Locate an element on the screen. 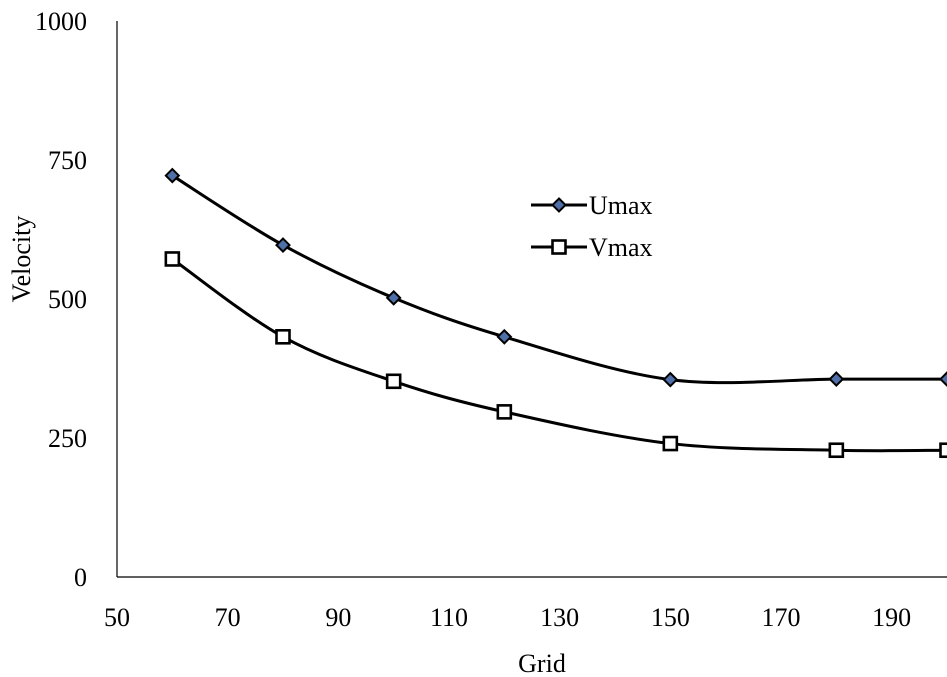 The width and height of the screenshot is (947, 677). y-axis-title: Velocity is located at coordinates (21, 259).